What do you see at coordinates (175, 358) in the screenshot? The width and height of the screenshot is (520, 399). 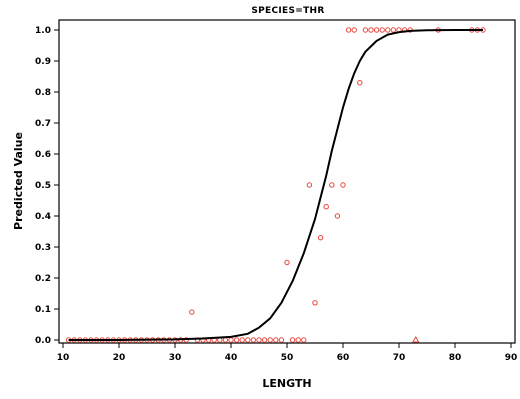 I see `x-tick-label: 30` at bounding box center [175, 358].